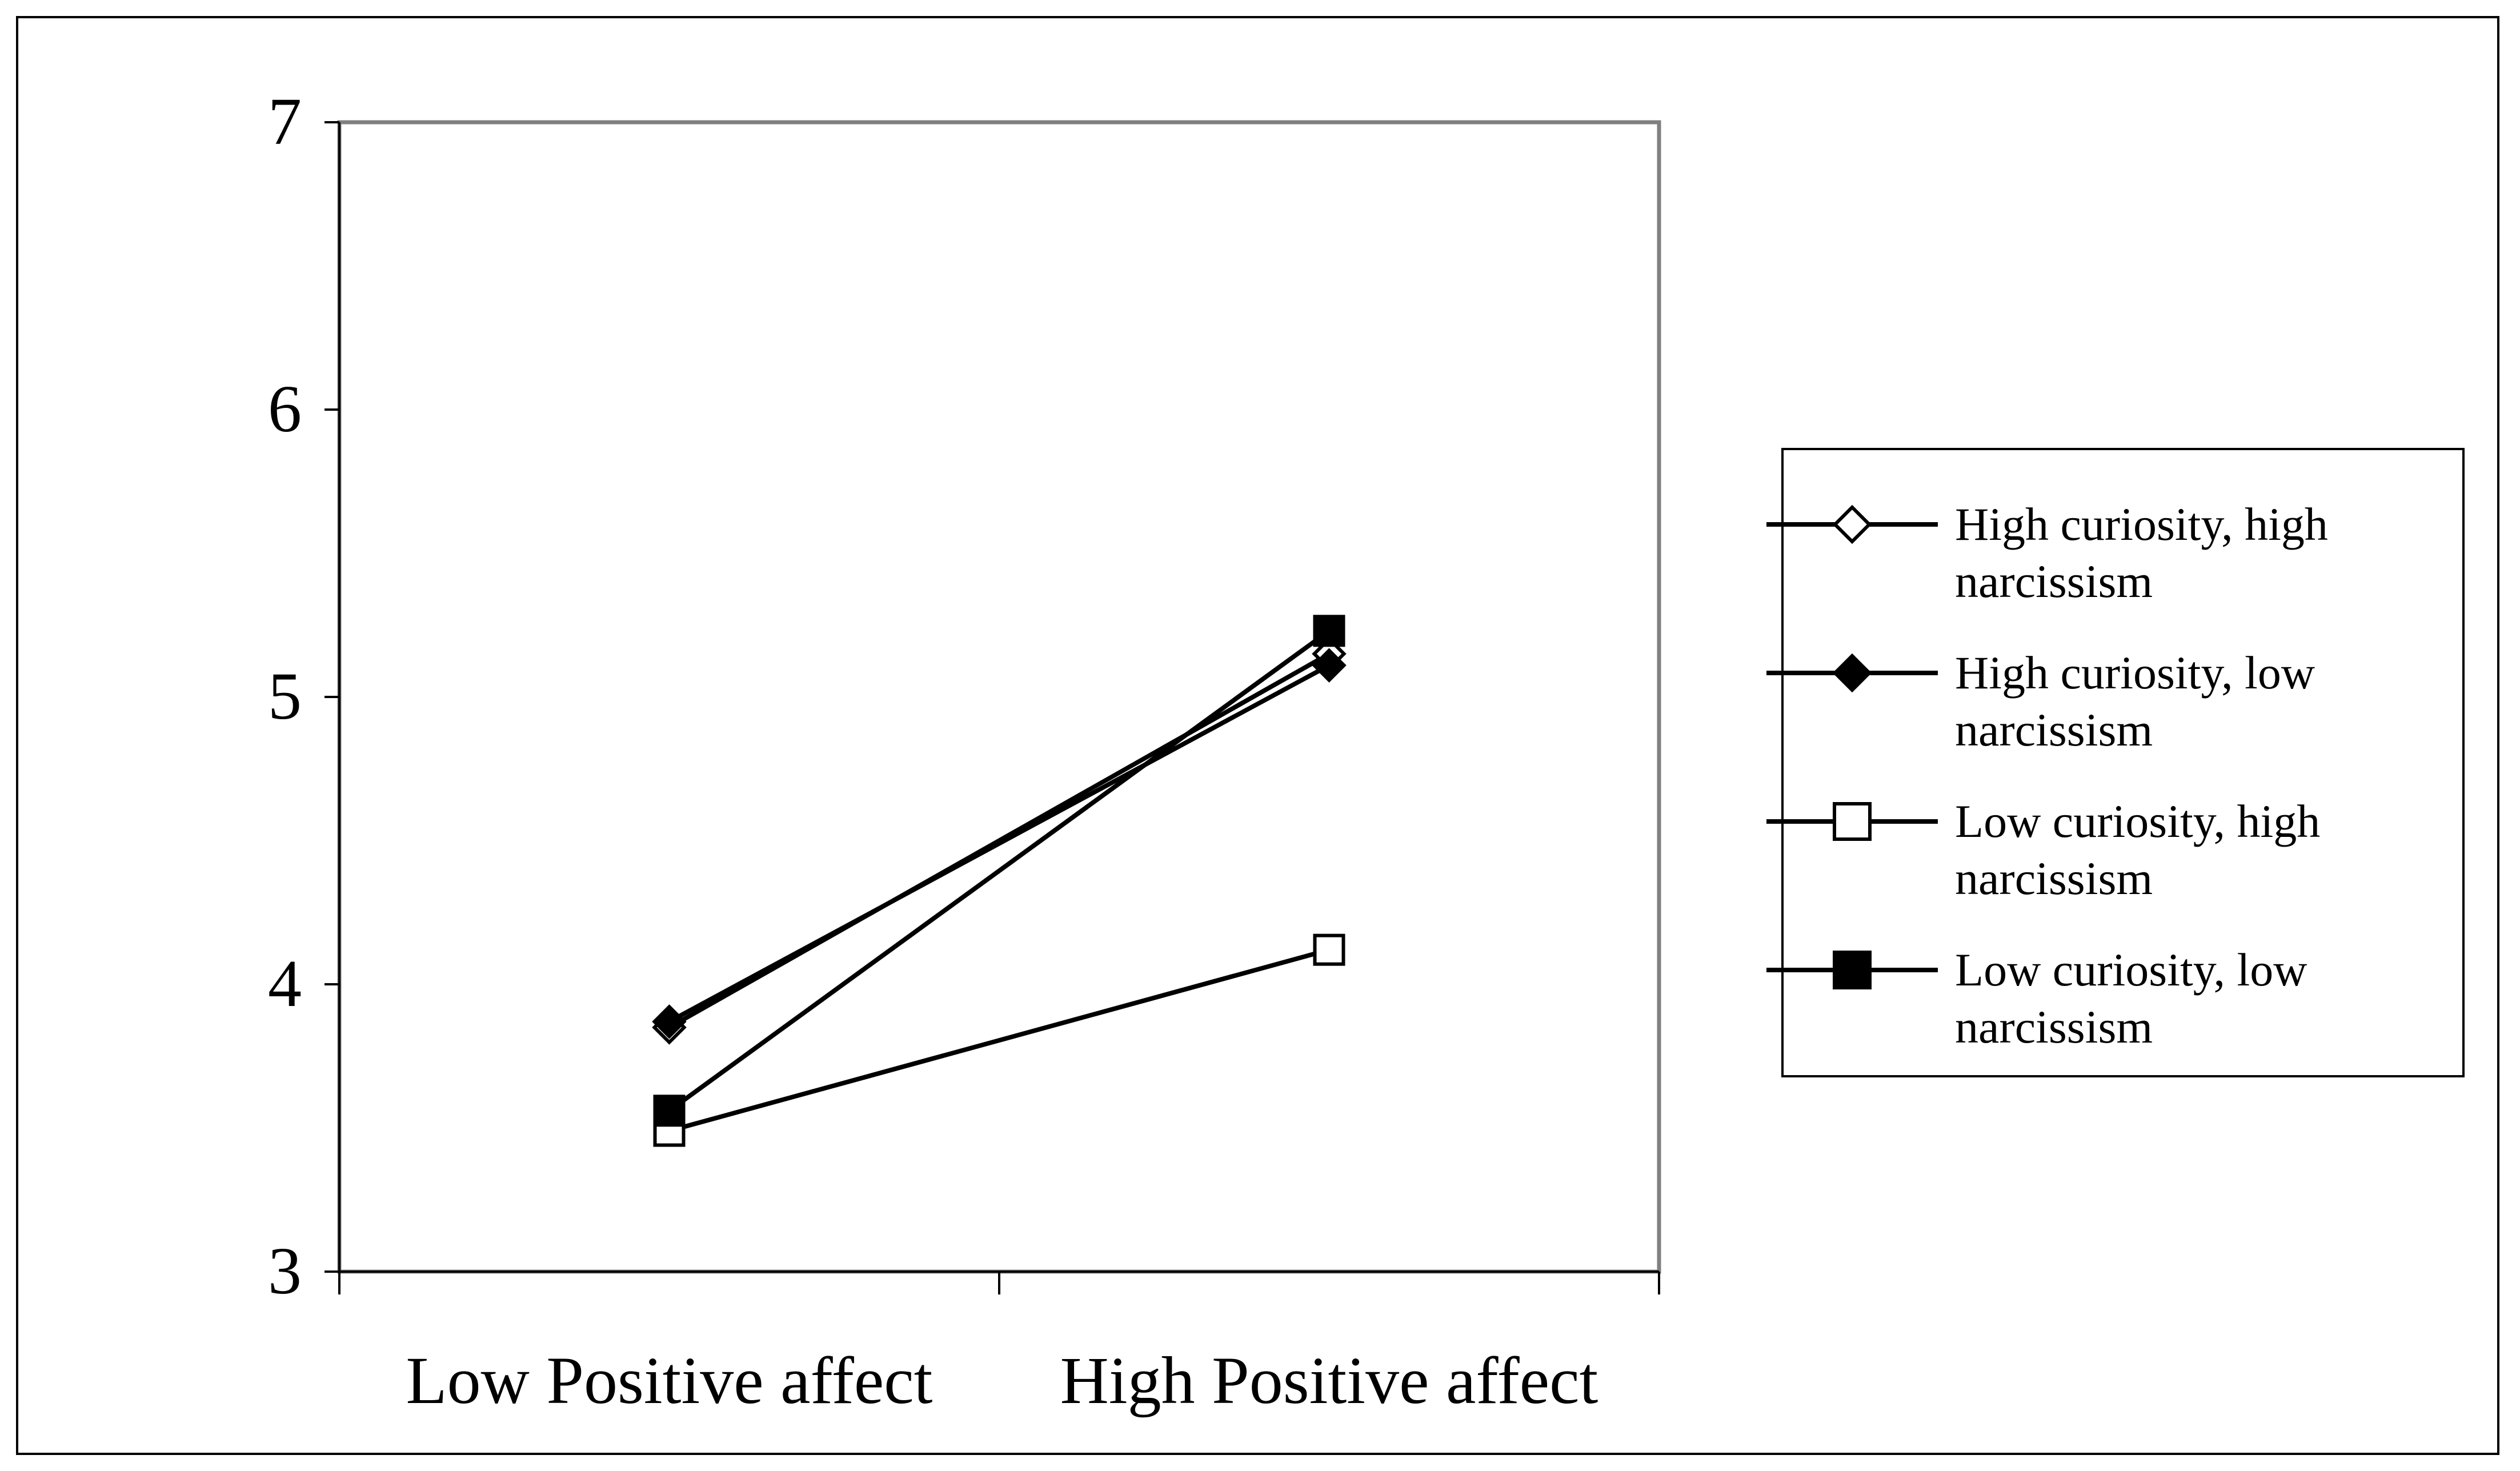  I want to click on x-category-label: Low Positive affect, so click(669, 1380).